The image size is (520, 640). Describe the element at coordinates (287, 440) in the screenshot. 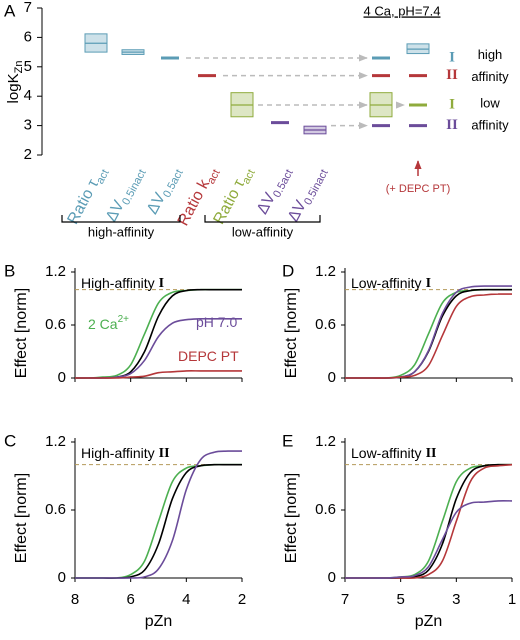

I see `panel-letter: E` at that location.